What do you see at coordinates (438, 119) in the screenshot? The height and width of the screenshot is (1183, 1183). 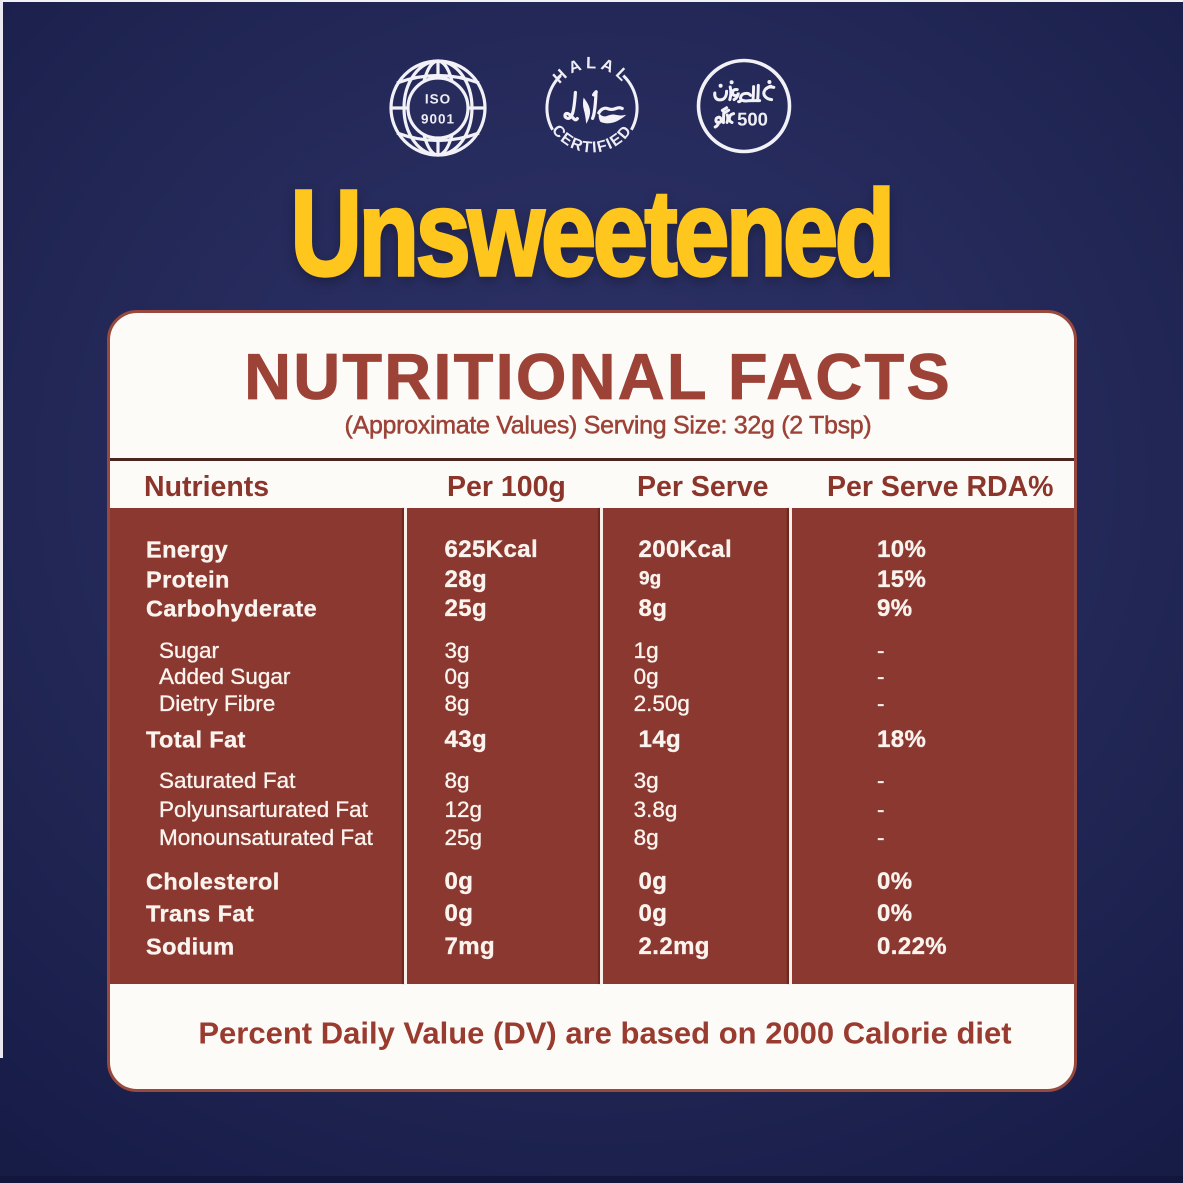 I see `svg-text: 9001` at bounding box center [438, 119].